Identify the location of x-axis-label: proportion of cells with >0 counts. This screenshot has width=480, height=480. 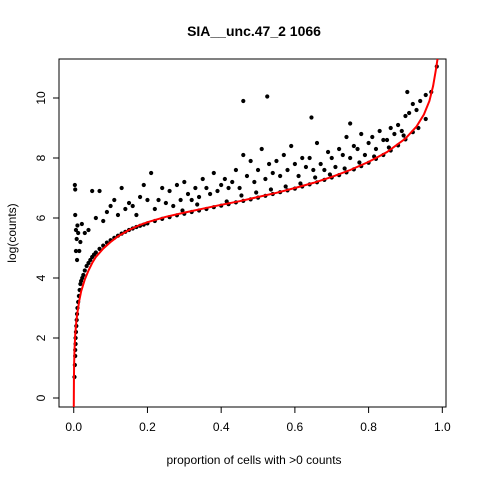
(253, 460).